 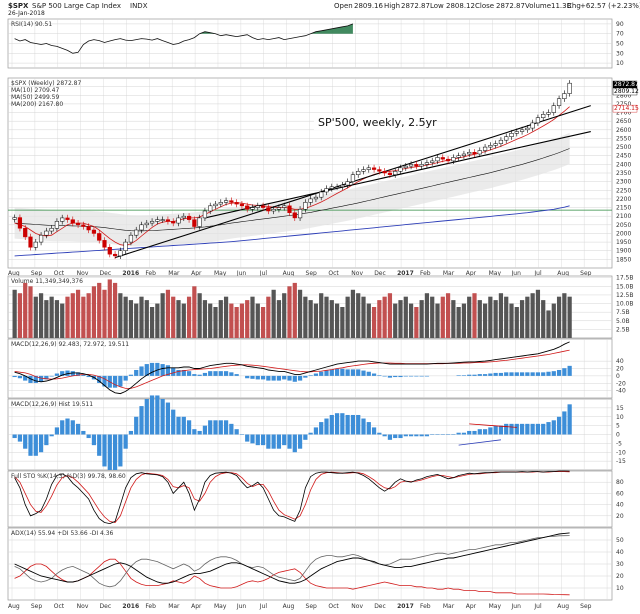 What do you see at coordinates (621, 461) in the screenshot?
I see `macd-hist-tick-label-0: -15` at bounding box center [621, 461].